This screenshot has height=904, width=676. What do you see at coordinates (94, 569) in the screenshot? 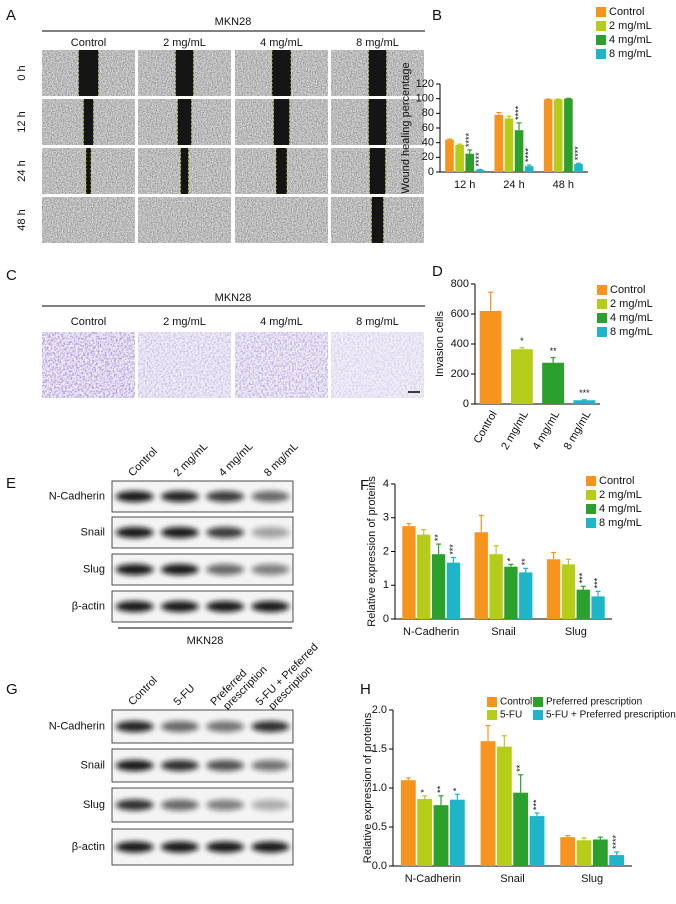
I see `row-label: Slug` at bounding box center [94, 569].